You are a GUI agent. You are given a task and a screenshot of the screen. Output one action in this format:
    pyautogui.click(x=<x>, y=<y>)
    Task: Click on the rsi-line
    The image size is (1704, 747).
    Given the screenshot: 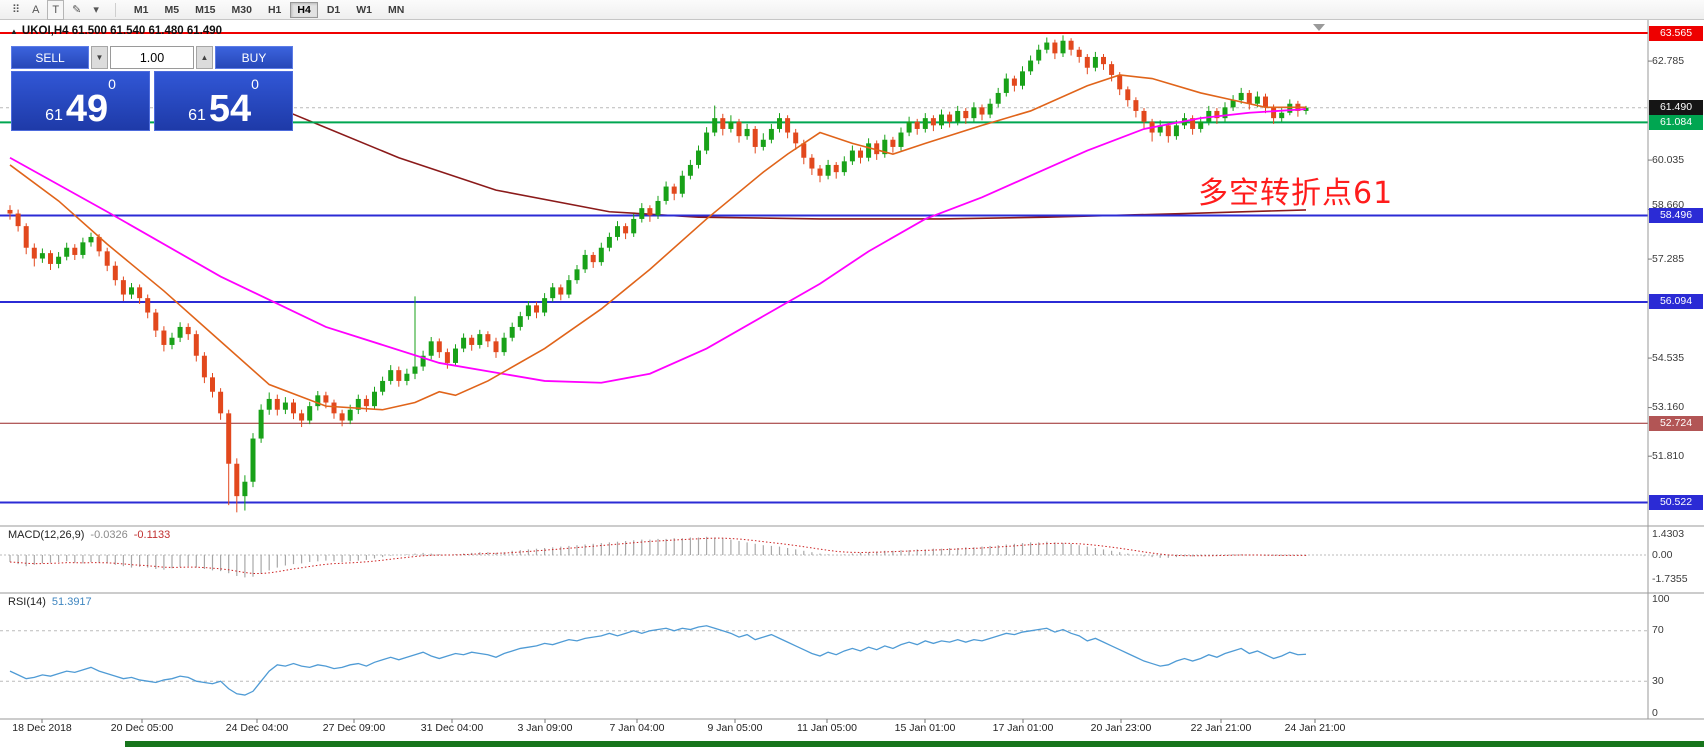 What is the action you would take?
    pyautogui.click(x=658, y=660)
    